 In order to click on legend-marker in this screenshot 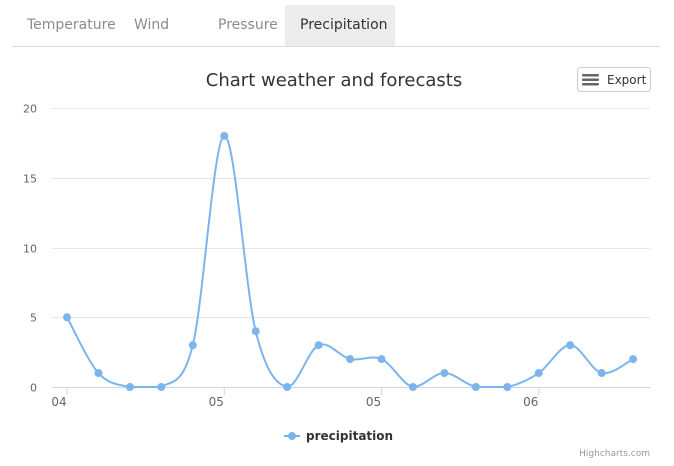, I will do `click(292, 436)`.